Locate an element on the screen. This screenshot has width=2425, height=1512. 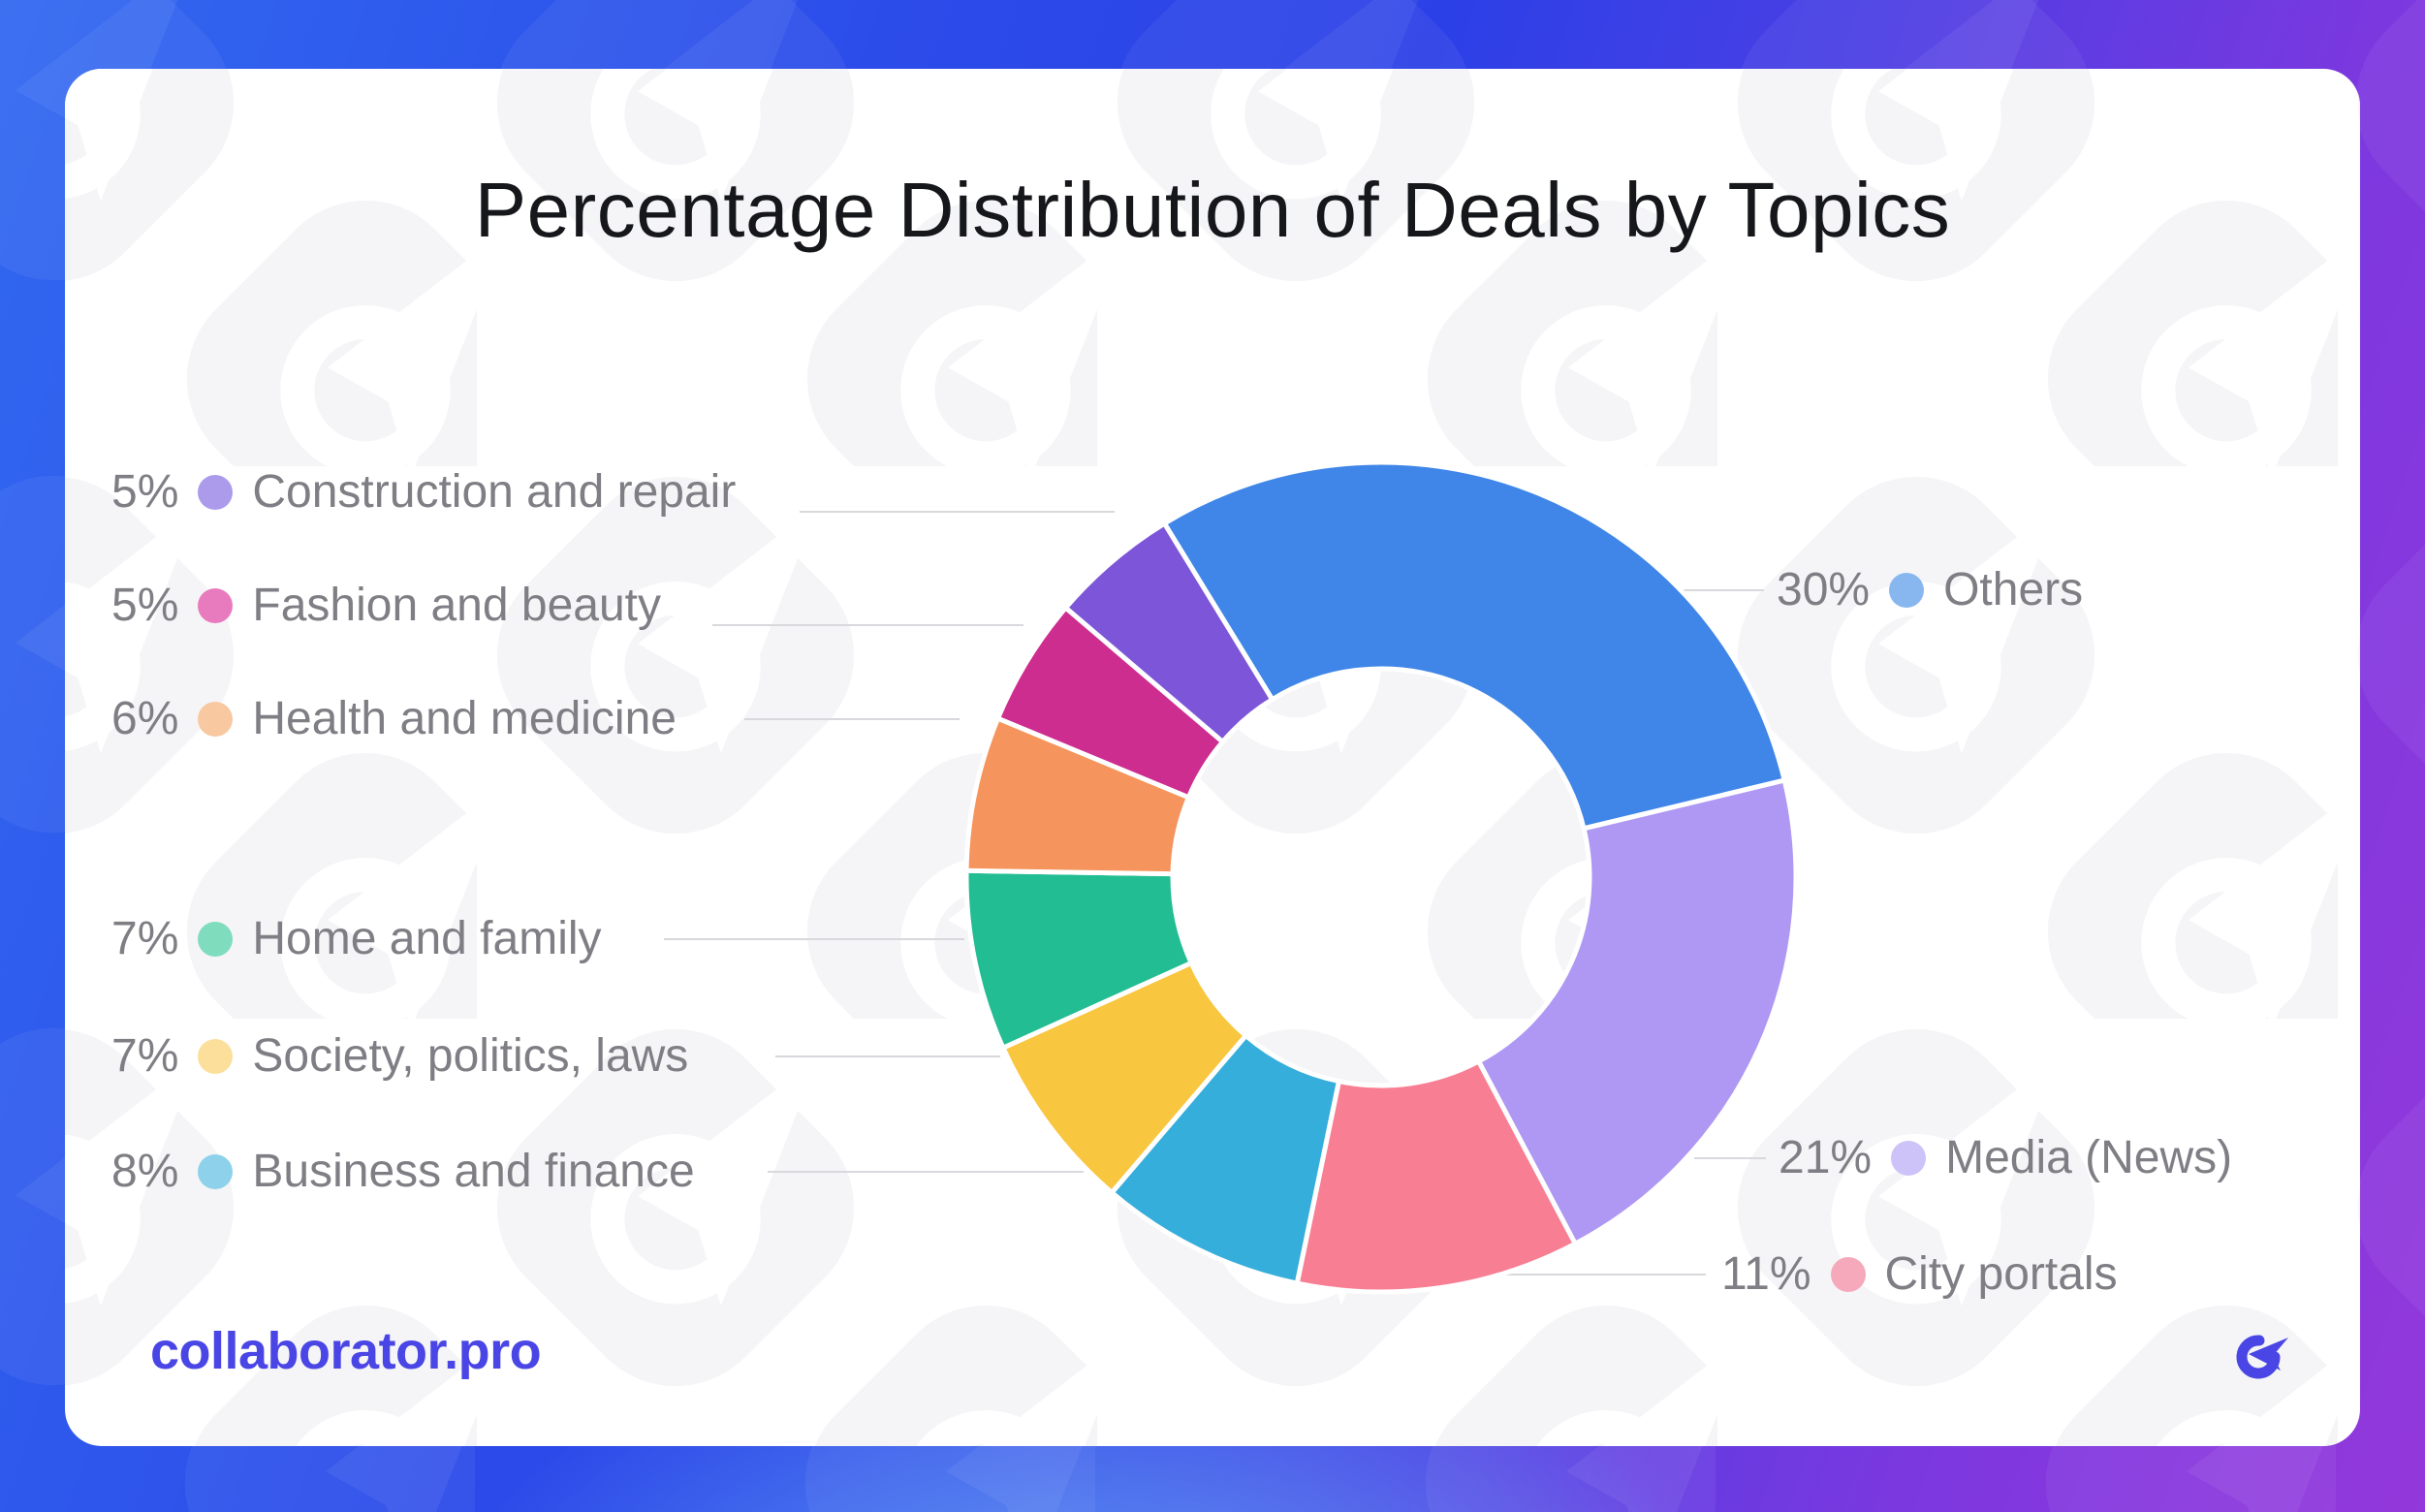
legend-label: Home and family is located at coordinates (427, 938).